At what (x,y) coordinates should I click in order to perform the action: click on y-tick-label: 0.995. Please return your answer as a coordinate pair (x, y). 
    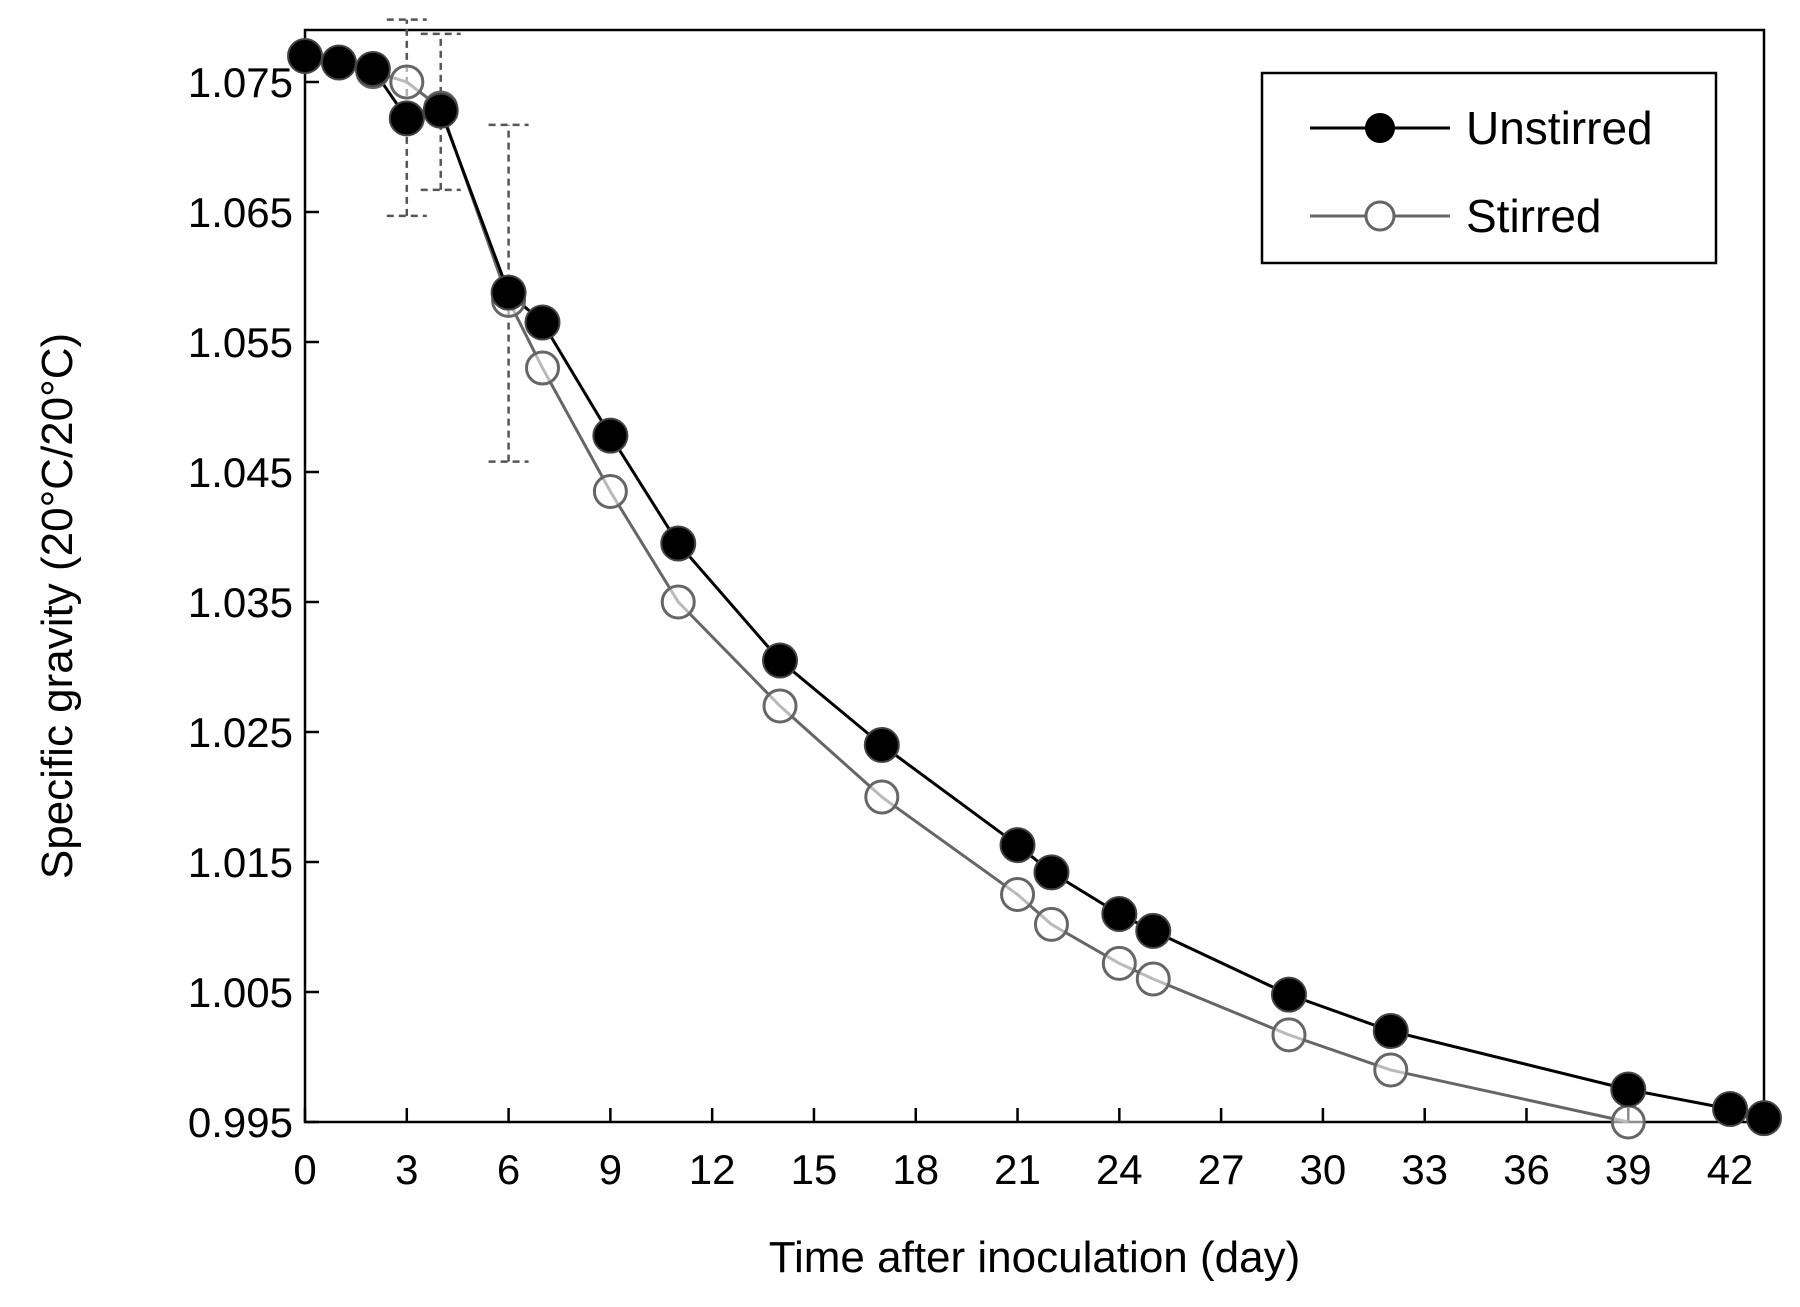
    Looking at the image, I should click on (240, 1122).